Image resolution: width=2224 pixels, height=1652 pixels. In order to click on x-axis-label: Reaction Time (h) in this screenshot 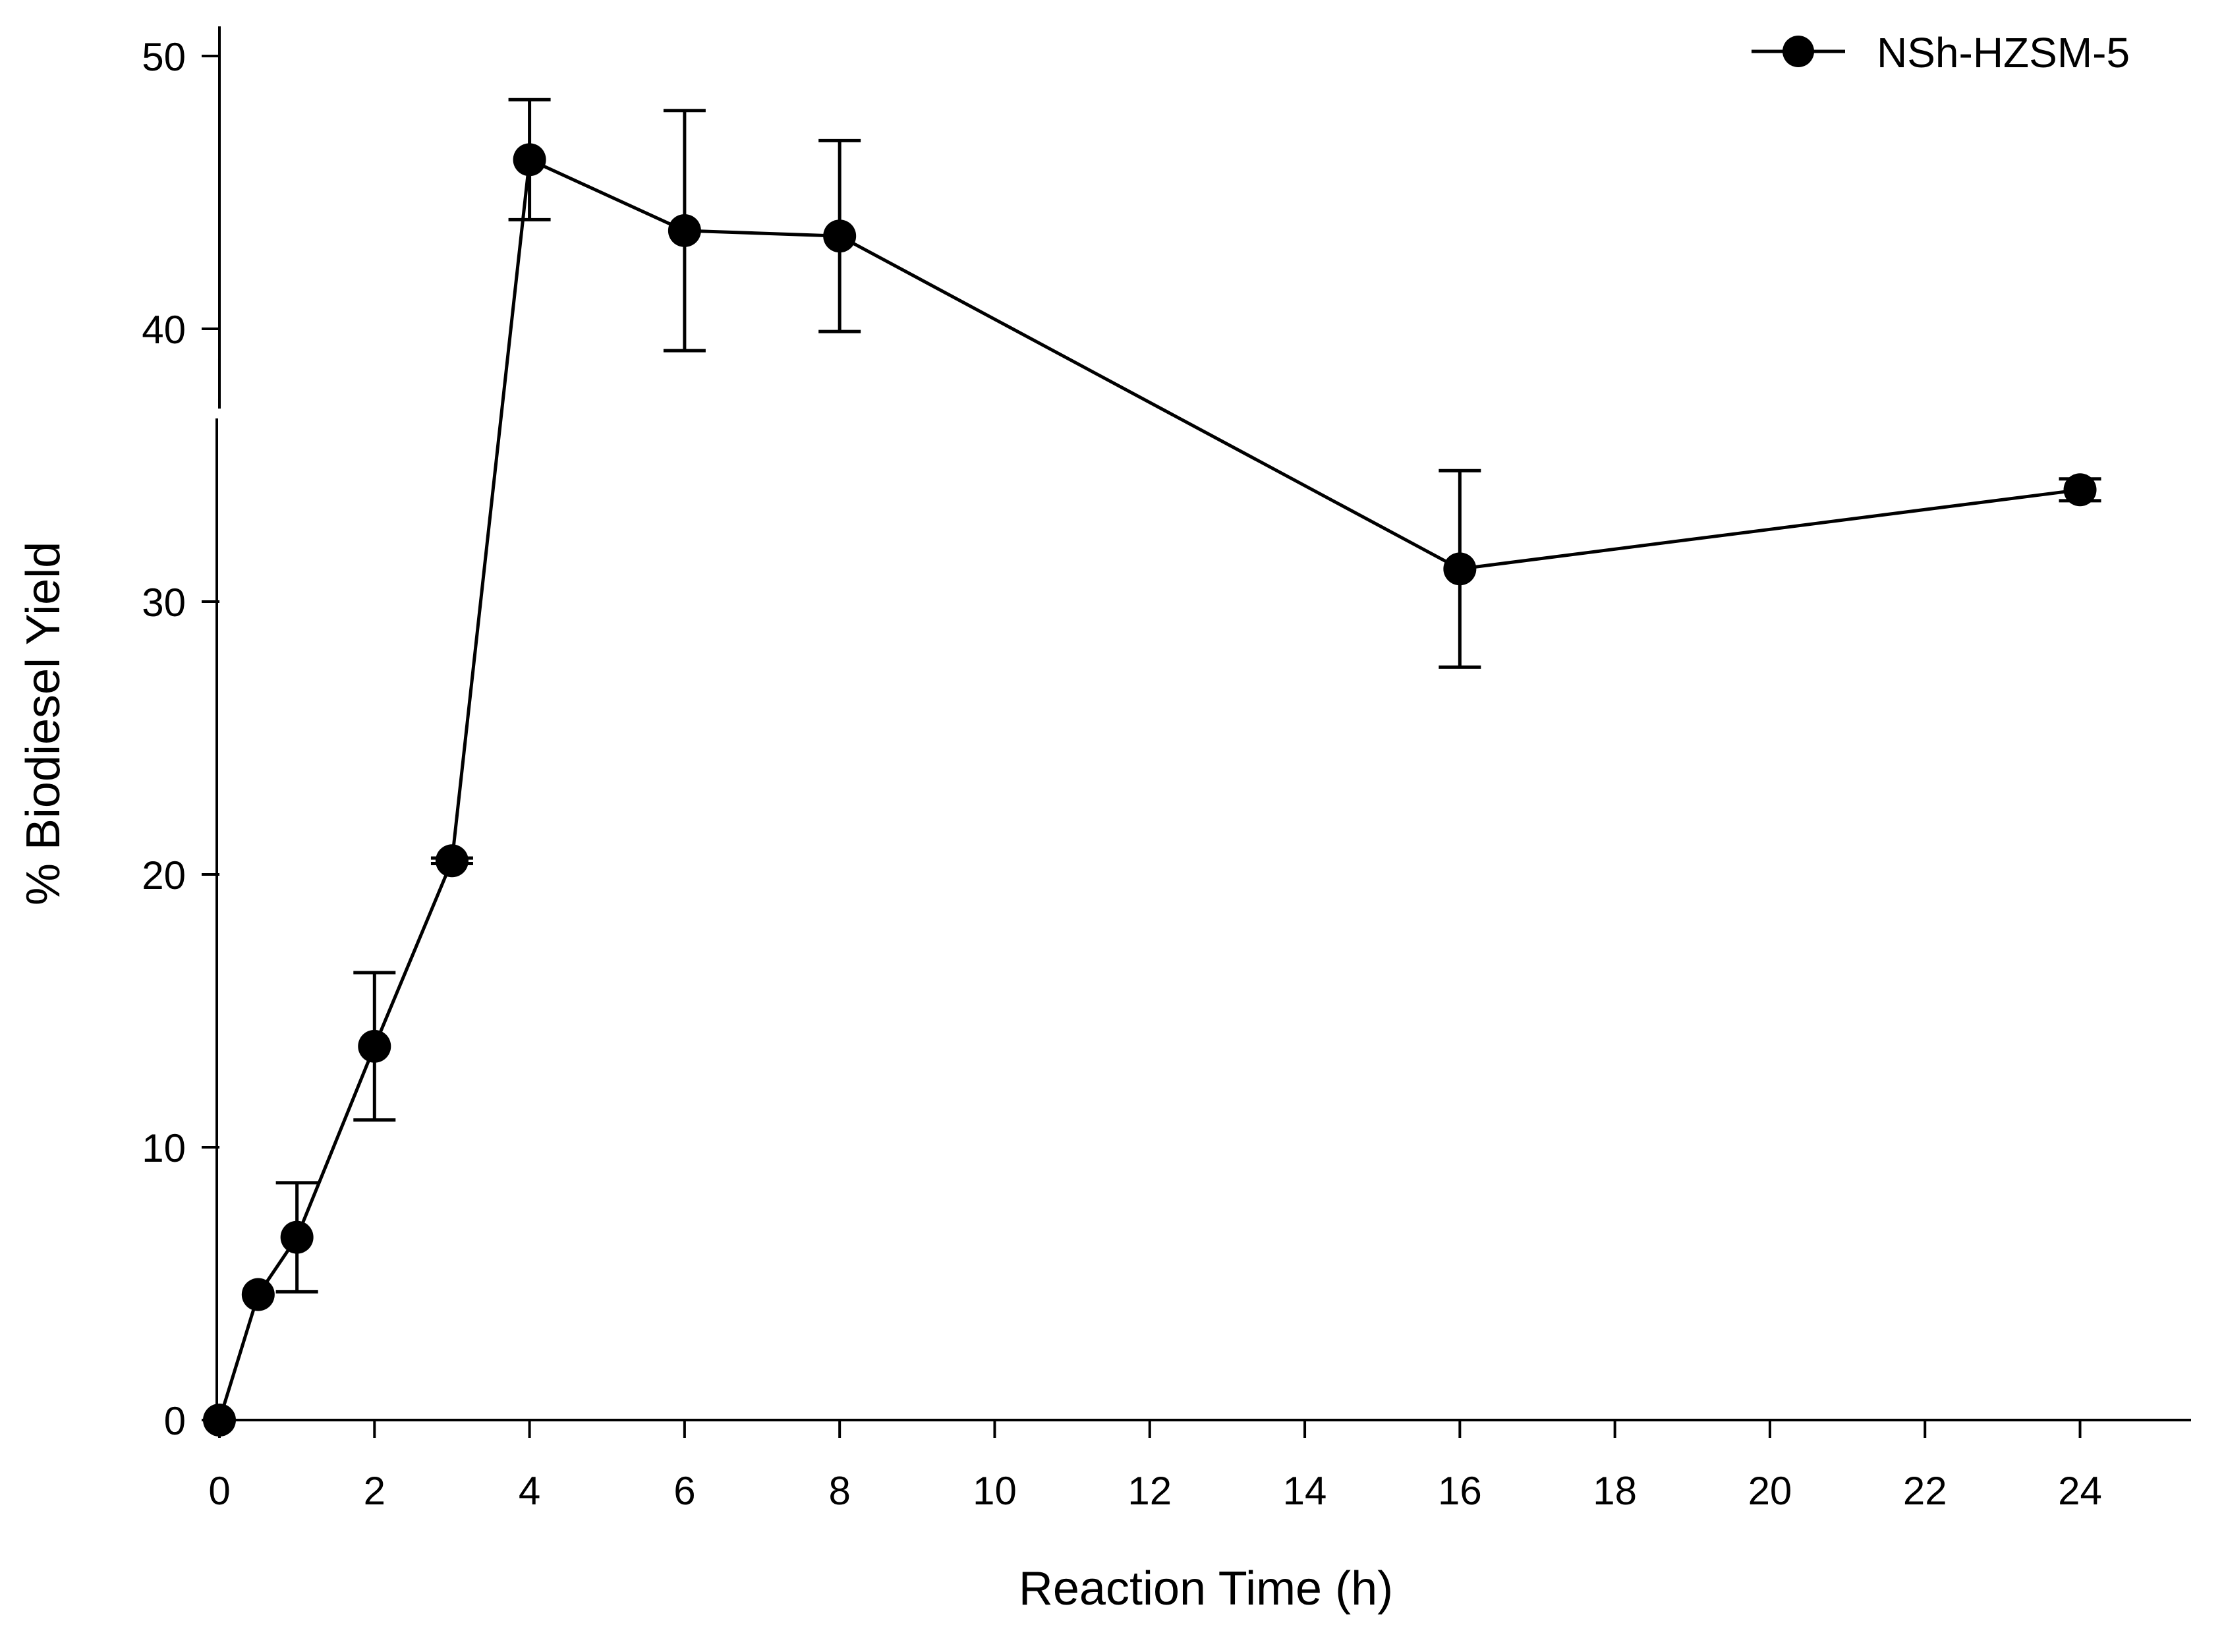, I will do `click(1206, 1588)`.